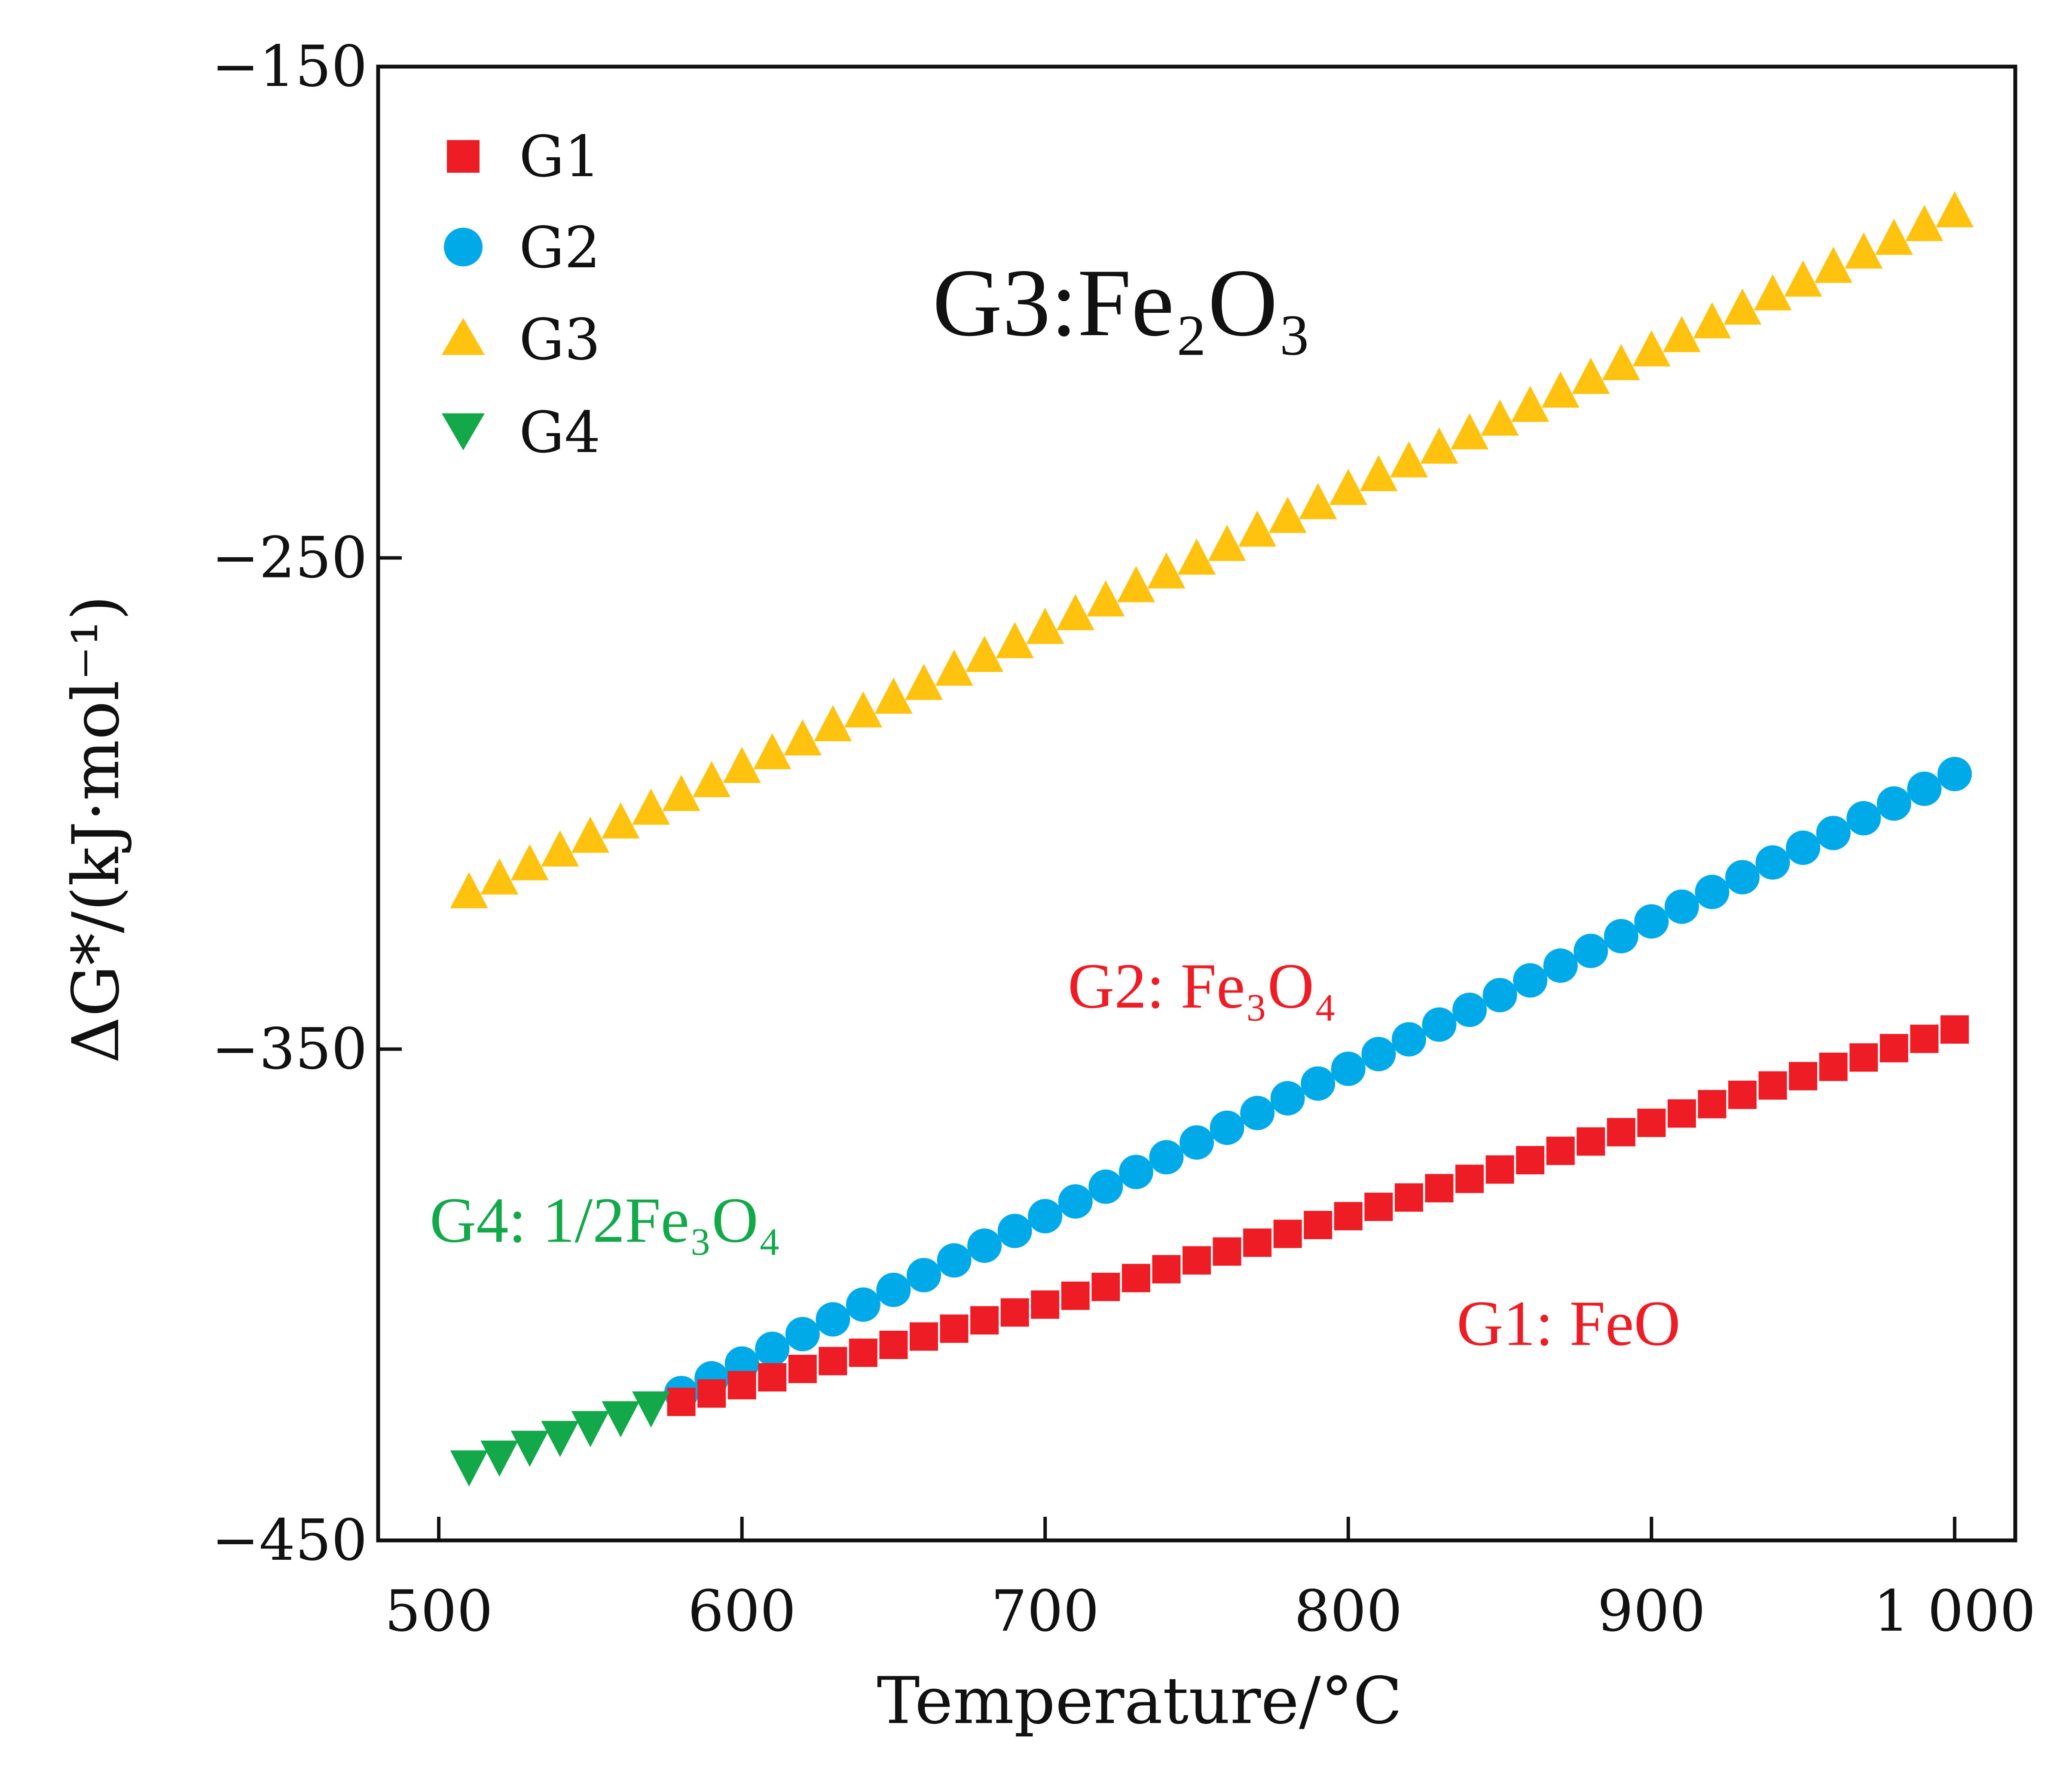 The image size is (2072, 1769). I want to click on x-axis-title: Temperature/°C, so click(1140, 1701).